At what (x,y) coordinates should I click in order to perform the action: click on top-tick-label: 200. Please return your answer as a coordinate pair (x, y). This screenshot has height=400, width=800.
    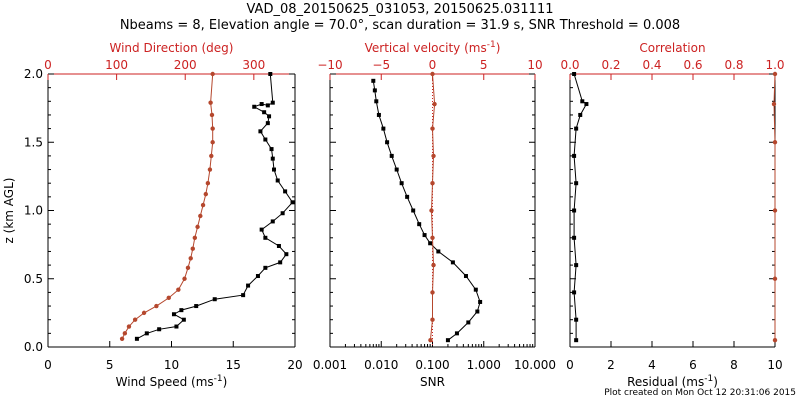
    Looking at the image, I should click on (185, 65).